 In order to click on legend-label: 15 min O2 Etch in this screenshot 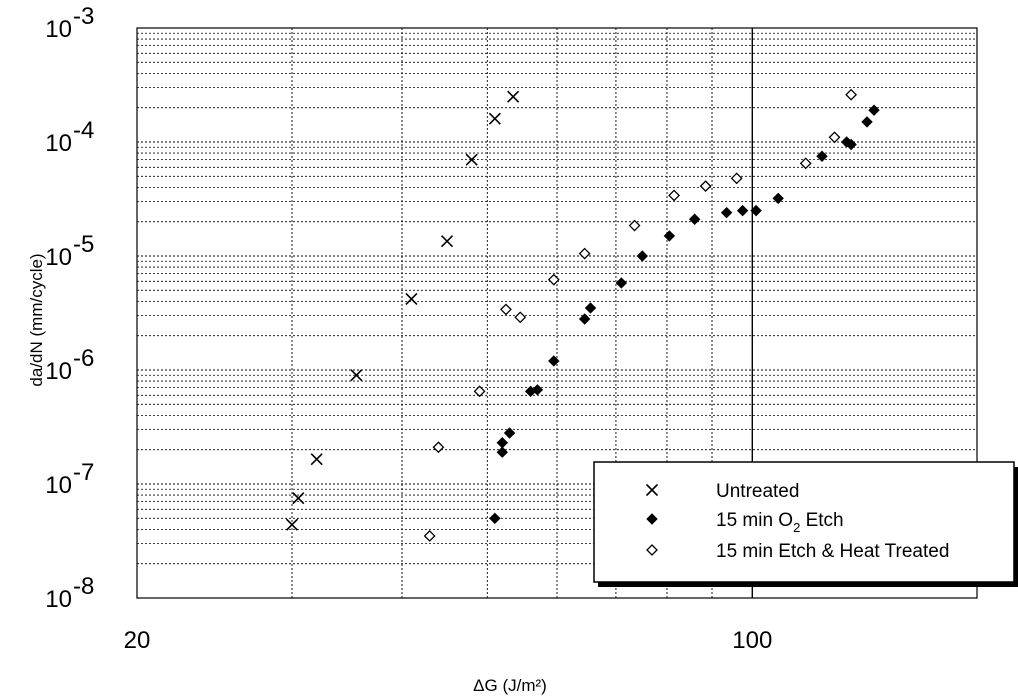, I will do `click(780, 522)`.